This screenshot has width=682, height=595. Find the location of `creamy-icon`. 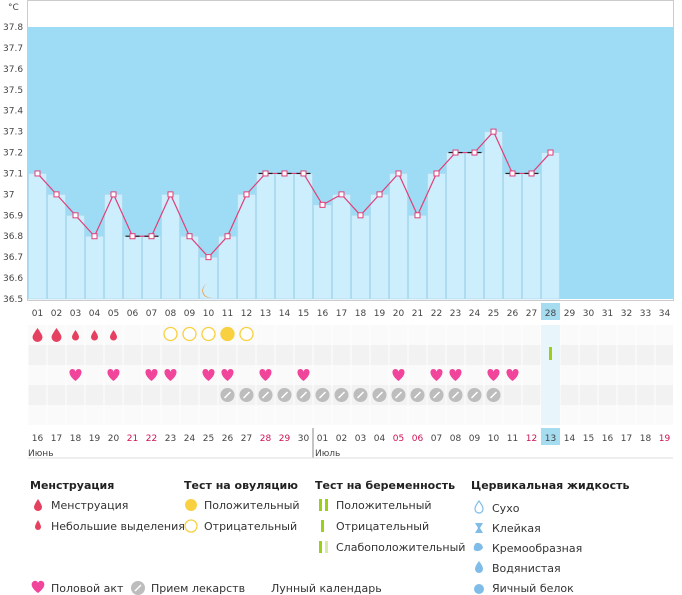

creamy-icon is located at coordinates (478, 547).